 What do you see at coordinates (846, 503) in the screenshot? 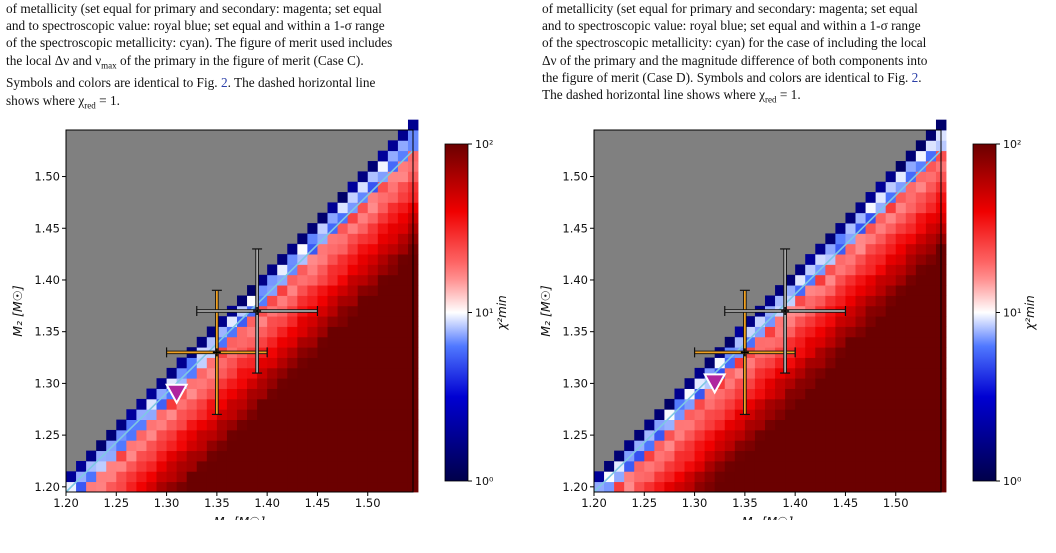
I see `x-tick-label: 1.45` at bounding box center [846, 503].